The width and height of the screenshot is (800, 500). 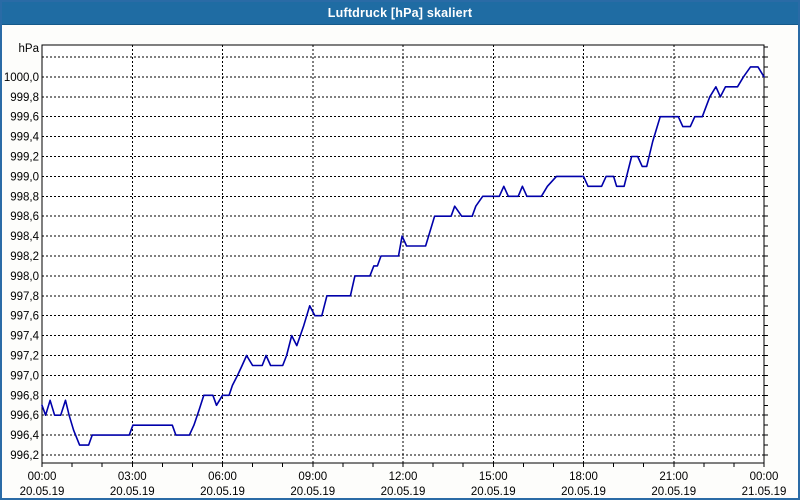 I want to click on x-tick-time-label: 06:00, so click(x=222, y=477).